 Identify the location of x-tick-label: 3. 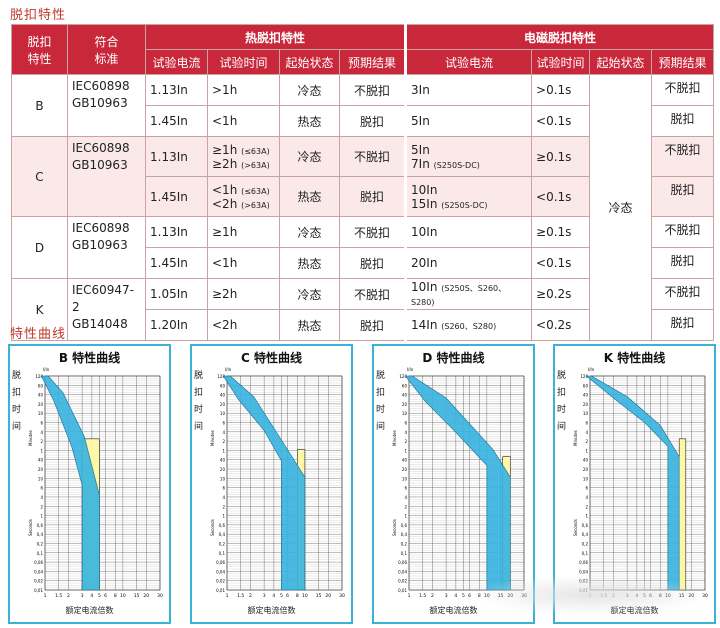
(82, 596).